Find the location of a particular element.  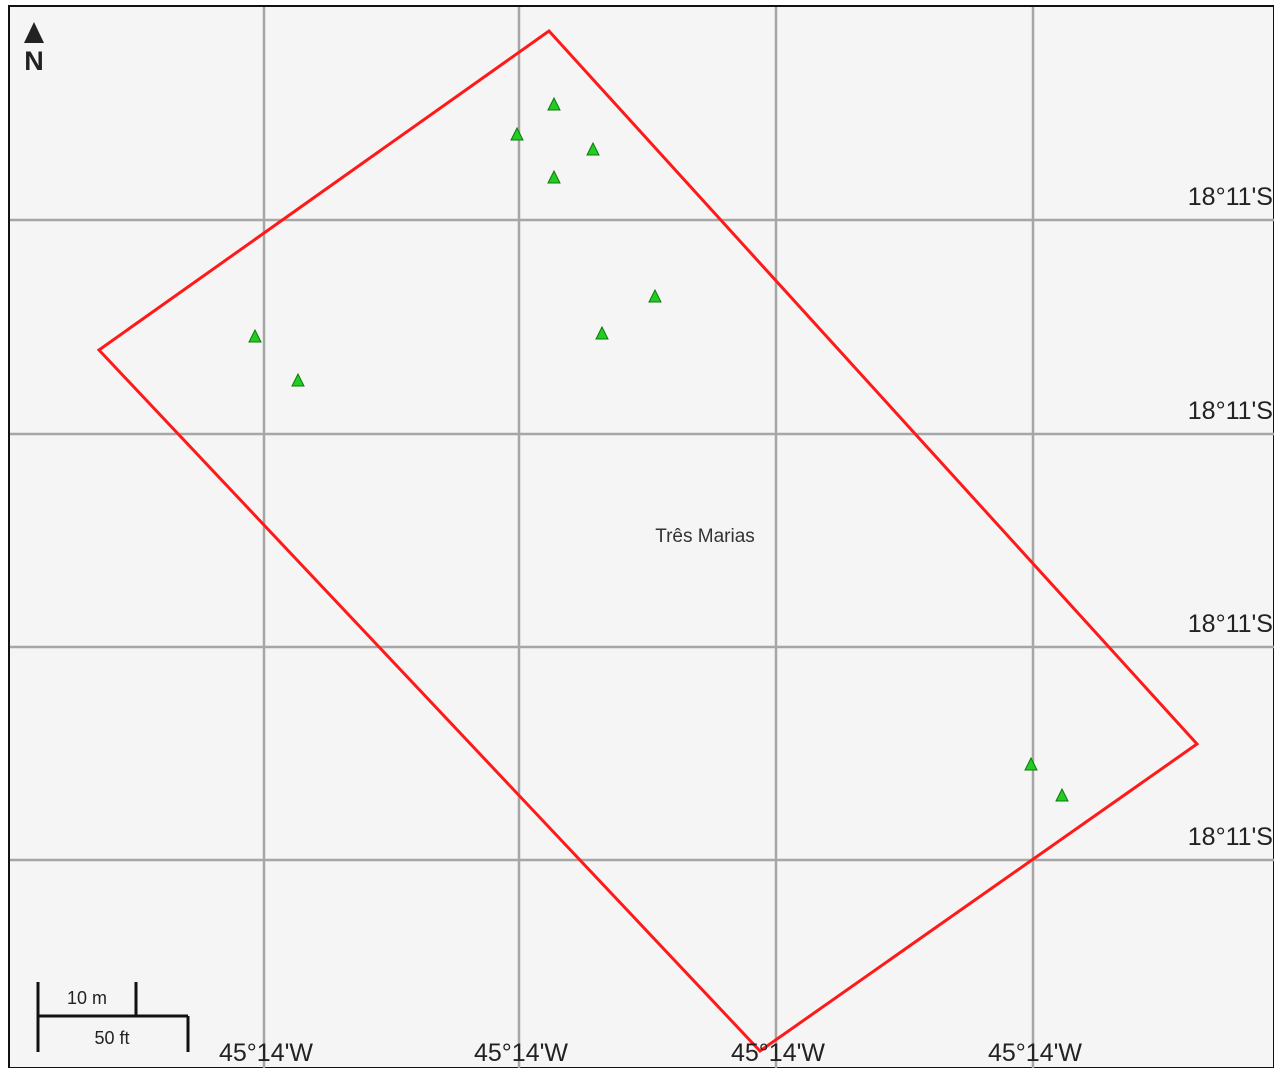

north-arrow-label: N is located at coordinates (34, 61).